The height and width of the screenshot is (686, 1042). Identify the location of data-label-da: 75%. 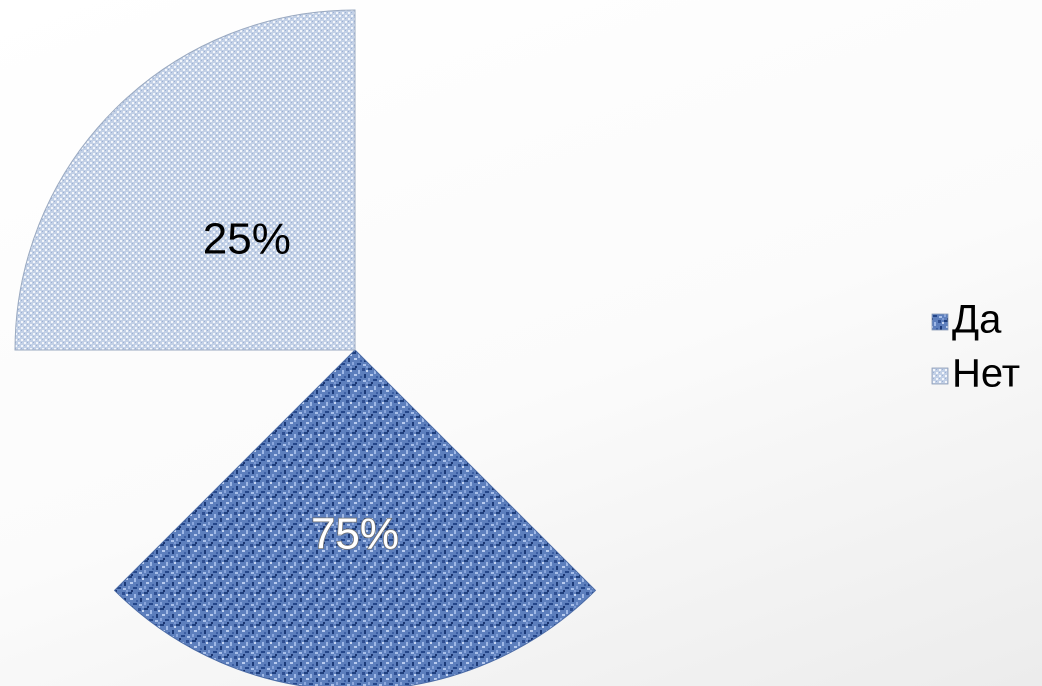
(355, 534).